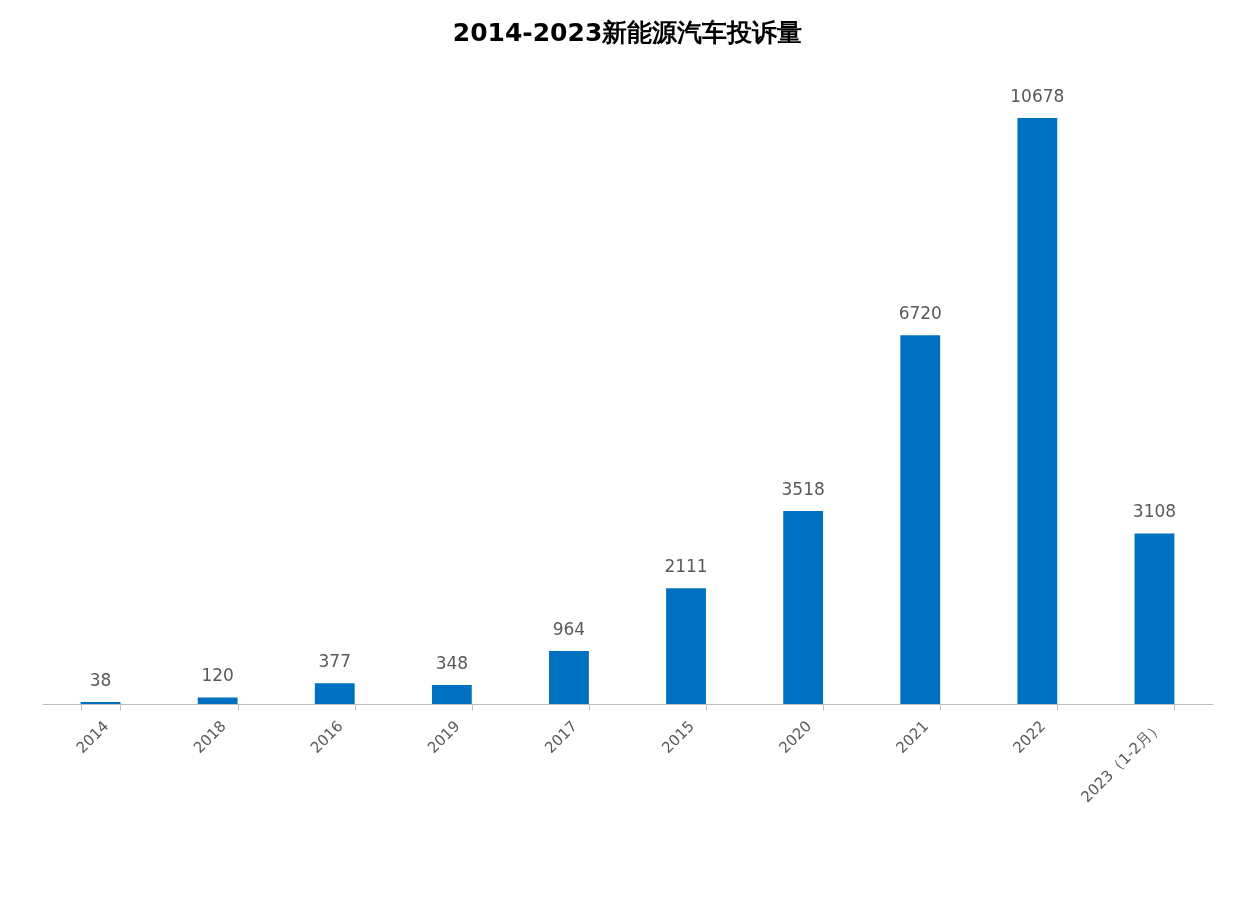  Describe the element at coordinates (803, 488) in the screenshot. I see `data-label: 3518` at that location.